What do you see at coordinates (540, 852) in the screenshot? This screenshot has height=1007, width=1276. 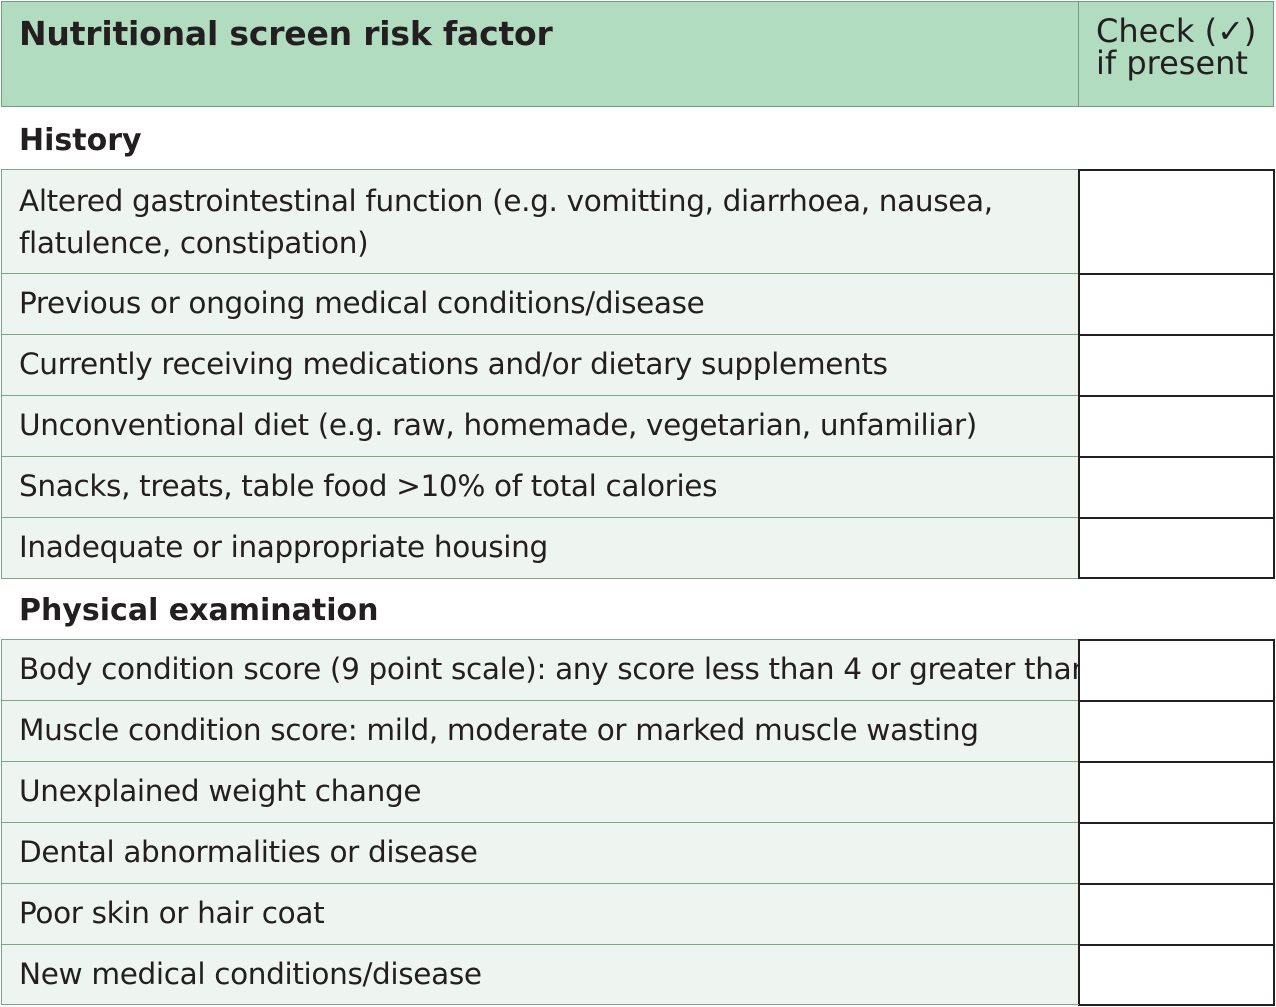 I see `physical-row-4: Dental abnormalities or disease` at bounding box center [540, 852].